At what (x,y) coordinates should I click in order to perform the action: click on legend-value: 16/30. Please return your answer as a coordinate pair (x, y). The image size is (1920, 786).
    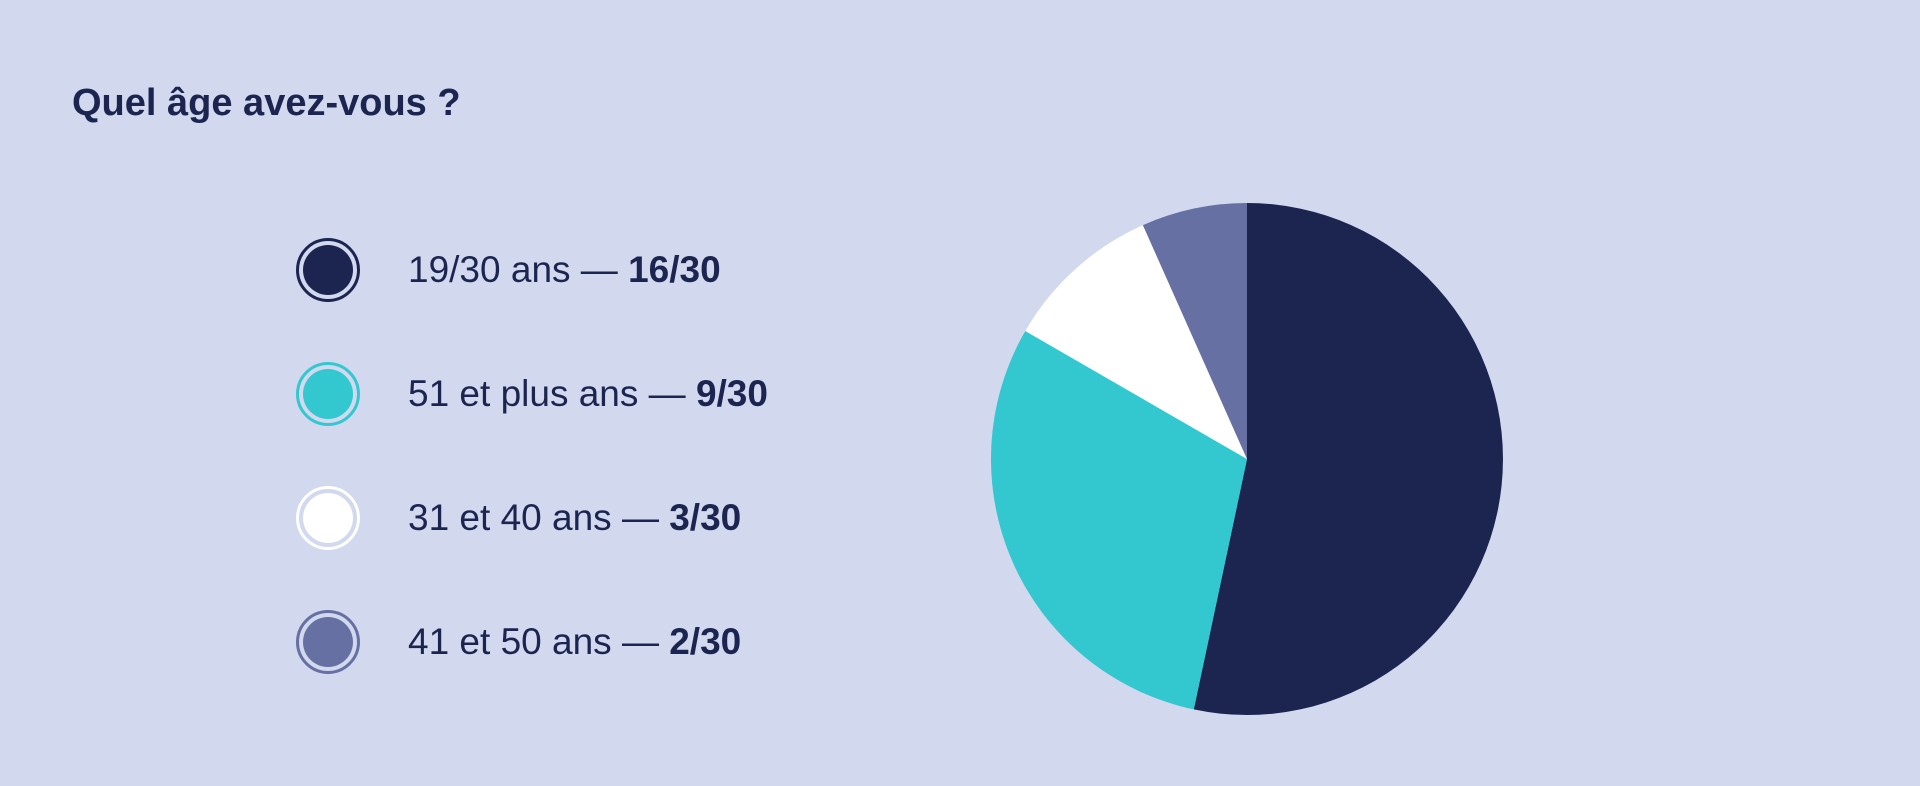
    Looking at the image, I should click on (674, 269).